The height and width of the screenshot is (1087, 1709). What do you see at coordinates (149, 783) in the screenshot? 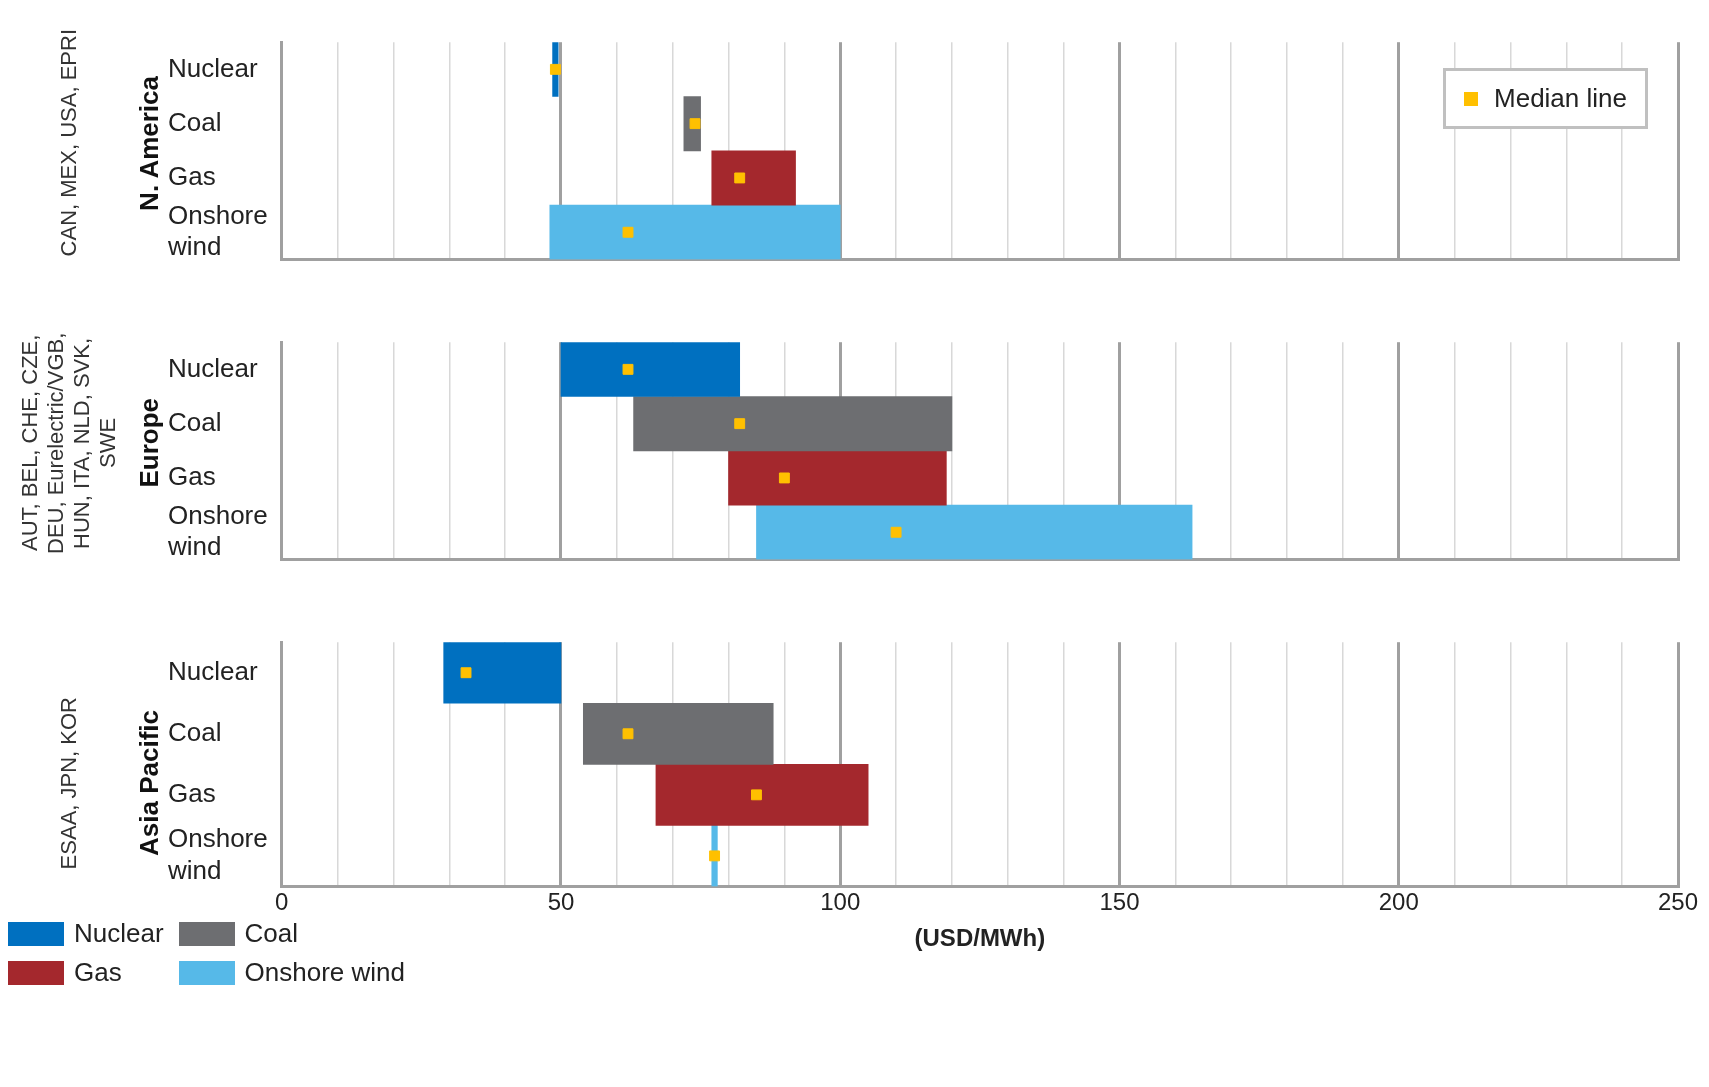
I see `y-axis-title: Asia Pacific` at bounding box center [149, 783].